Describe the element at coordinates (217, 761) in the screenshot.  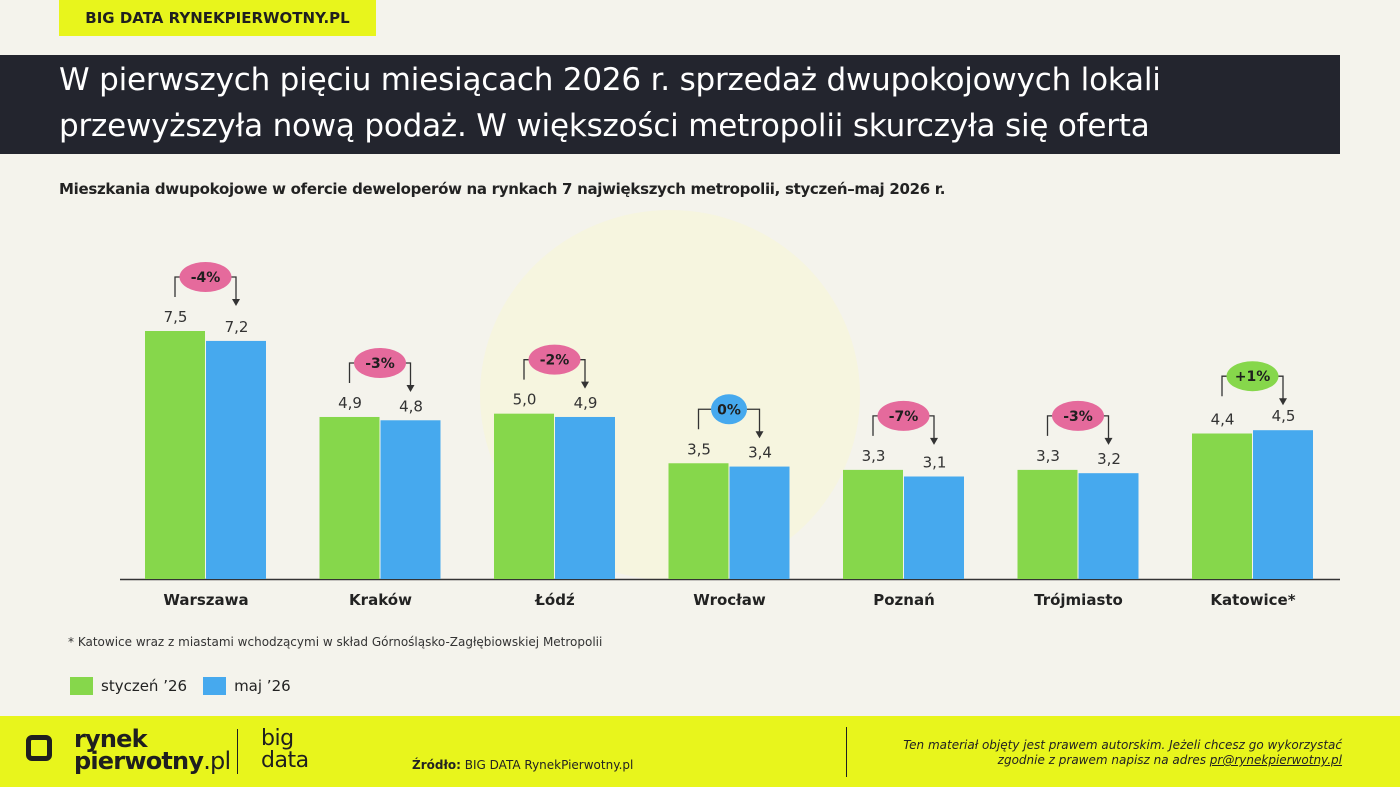
I see `logo-pl: .pl` at that location.